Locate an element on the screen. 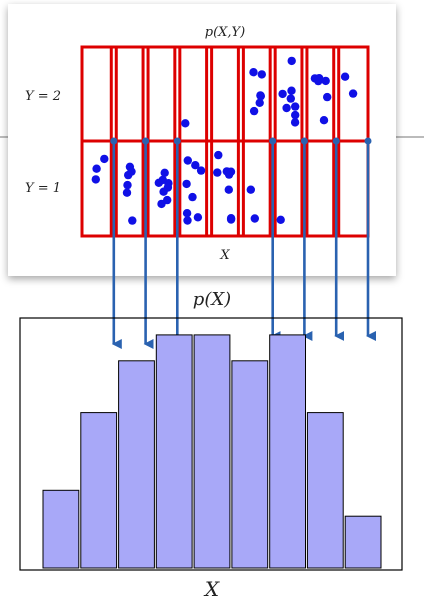 The width and height of the screenshot is (424, 598). y1-label: Y = 1 is located at coordinates (43, 188).